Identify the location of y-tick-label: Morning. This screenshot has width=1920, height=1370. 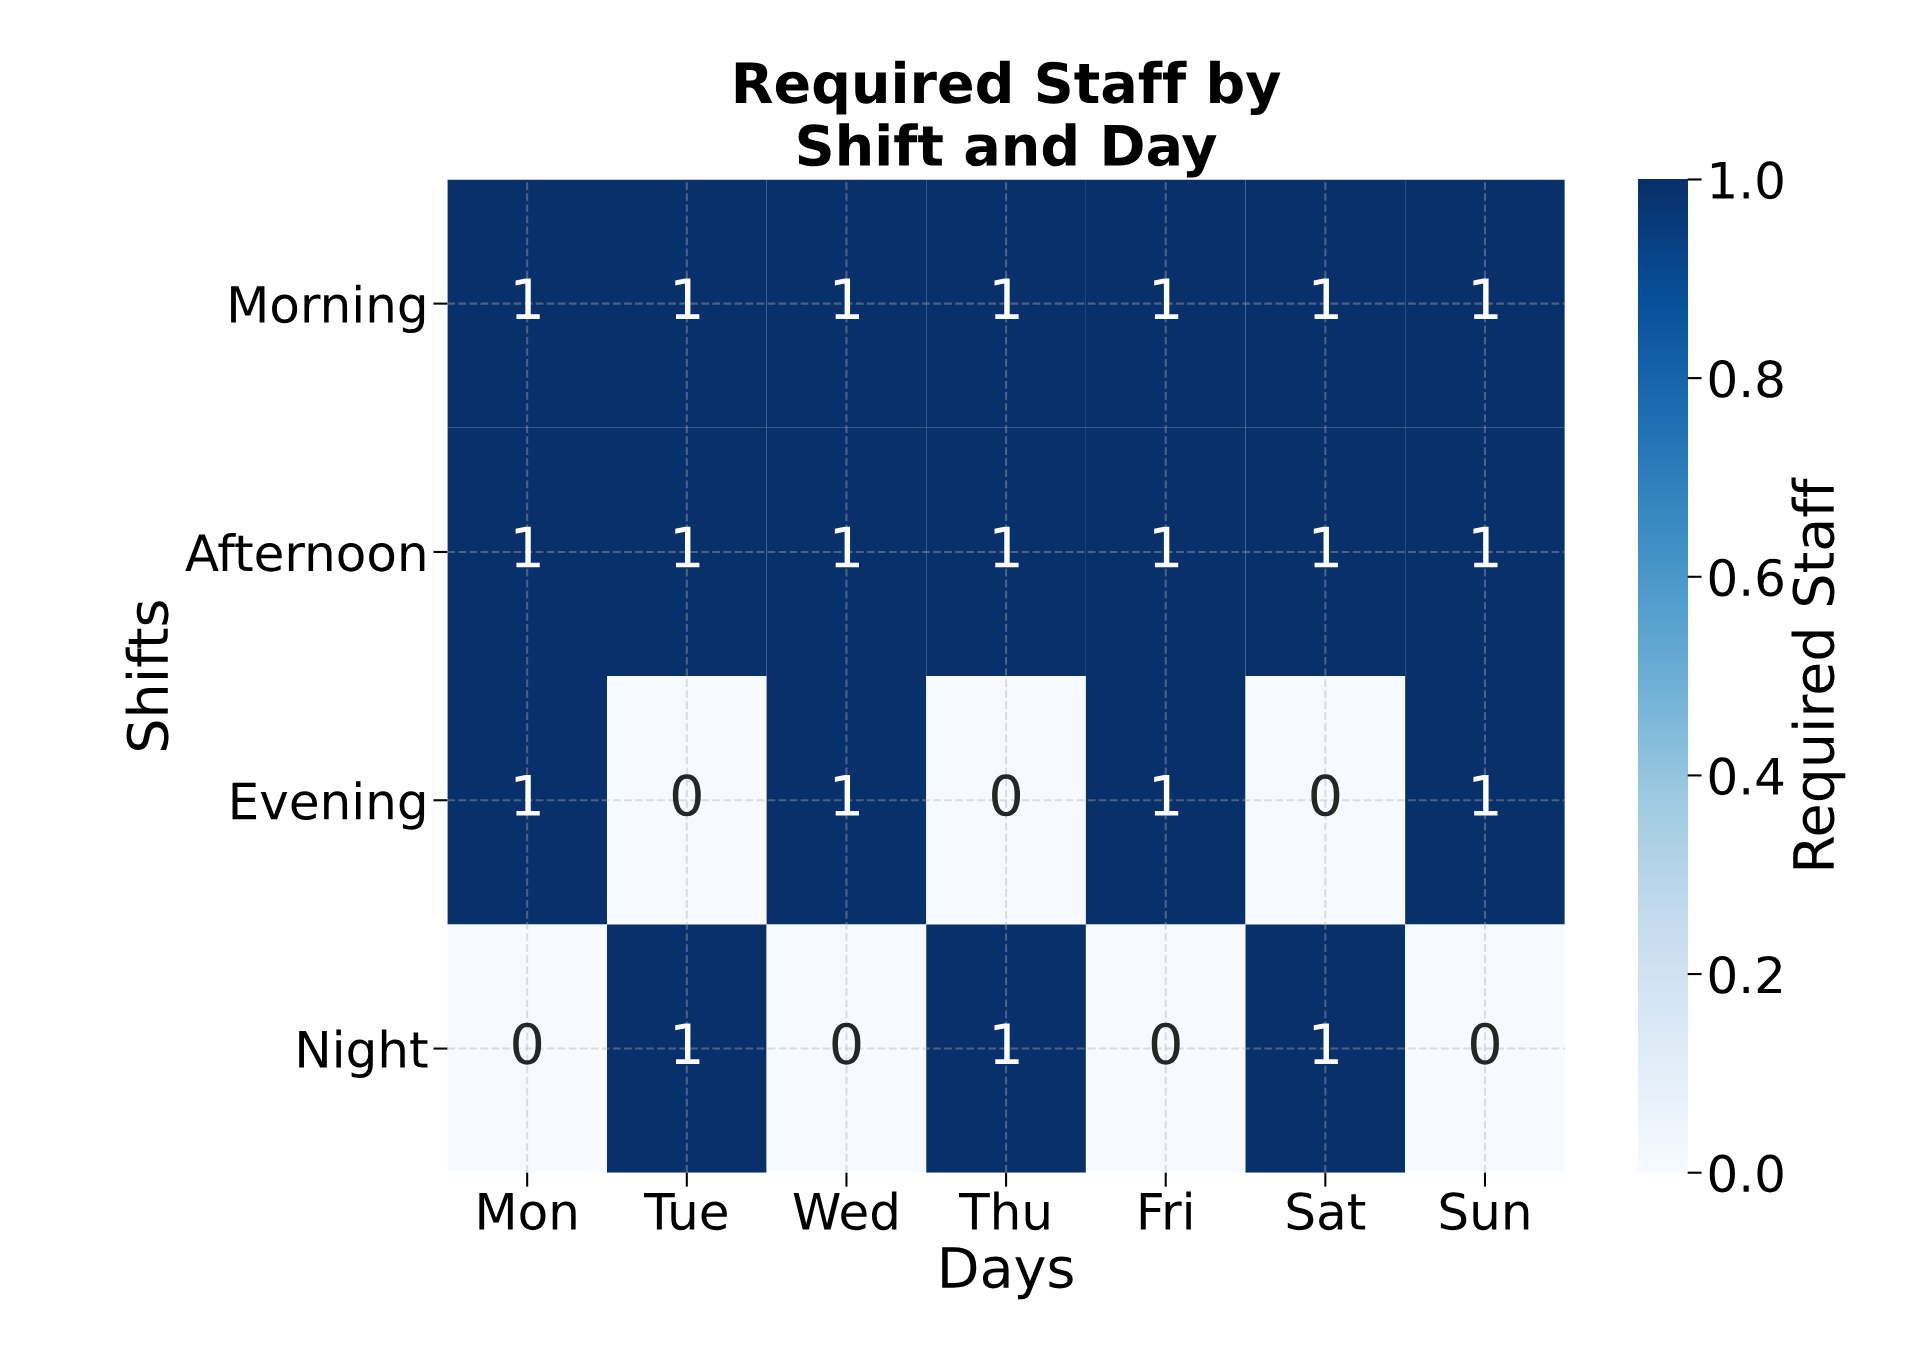
(328, 309).